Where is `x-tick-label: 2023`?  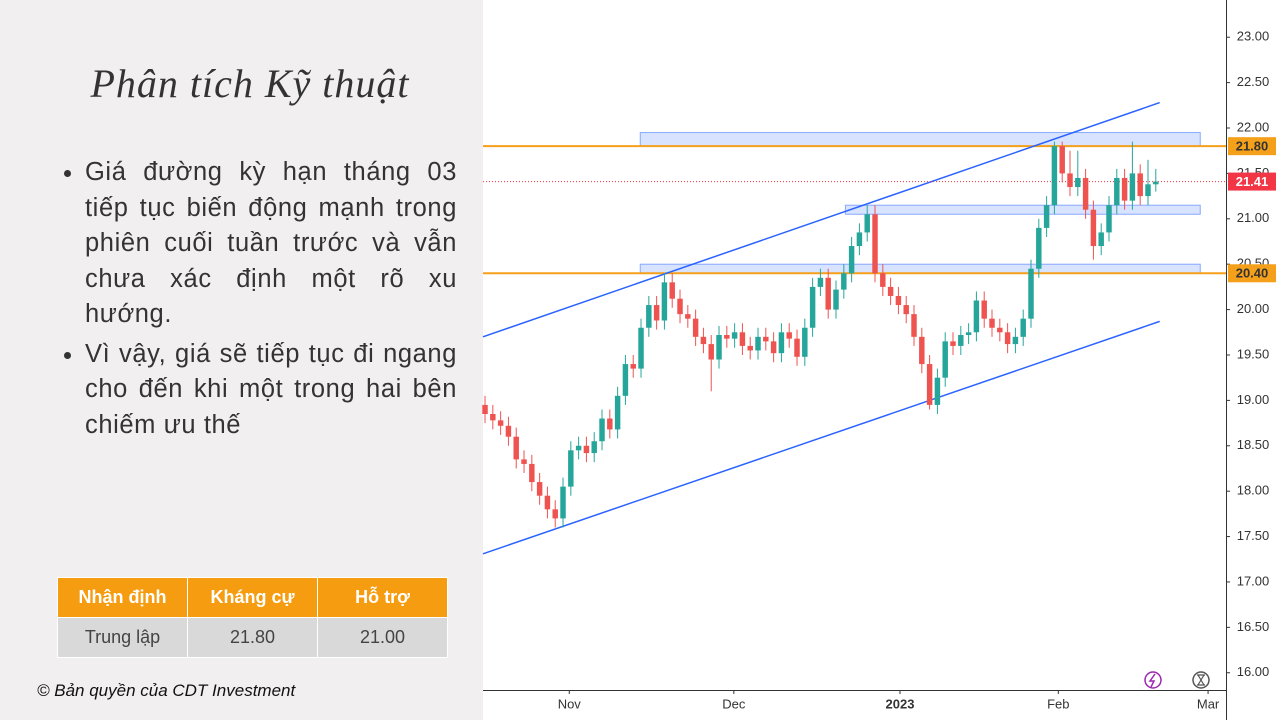 x-tick-label: 2023 is located at coordinates (900, 703).